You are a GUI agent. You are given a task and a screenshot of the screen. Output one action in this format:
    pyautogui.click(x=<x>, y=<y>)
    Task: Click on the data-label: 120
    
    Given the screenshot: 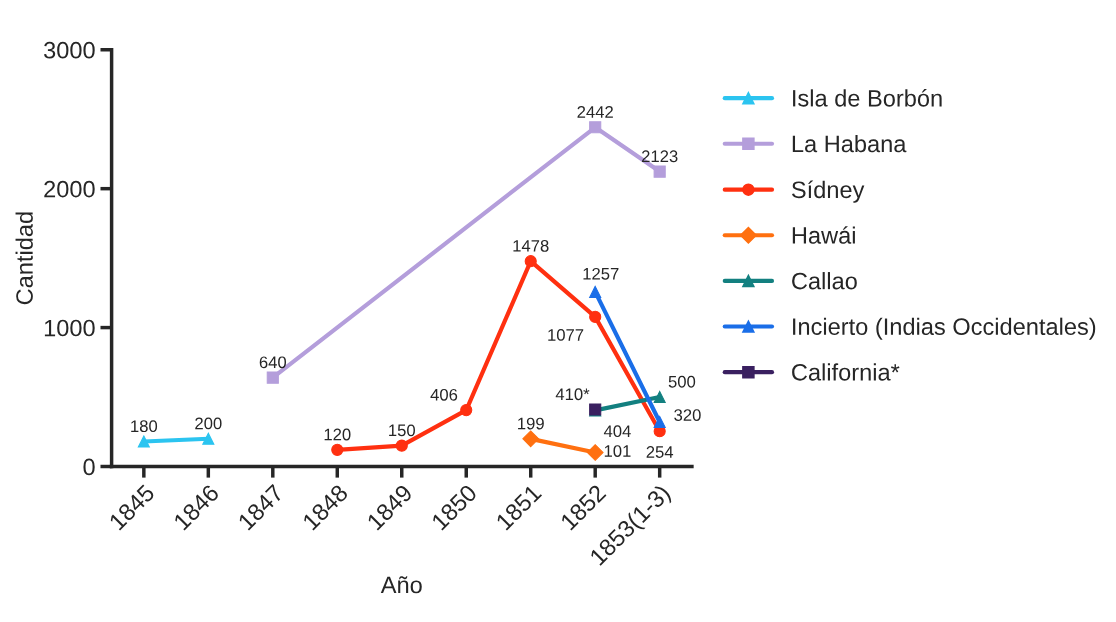 What is the action you would take?
    pyautogui.click(x=337, y=434)
    